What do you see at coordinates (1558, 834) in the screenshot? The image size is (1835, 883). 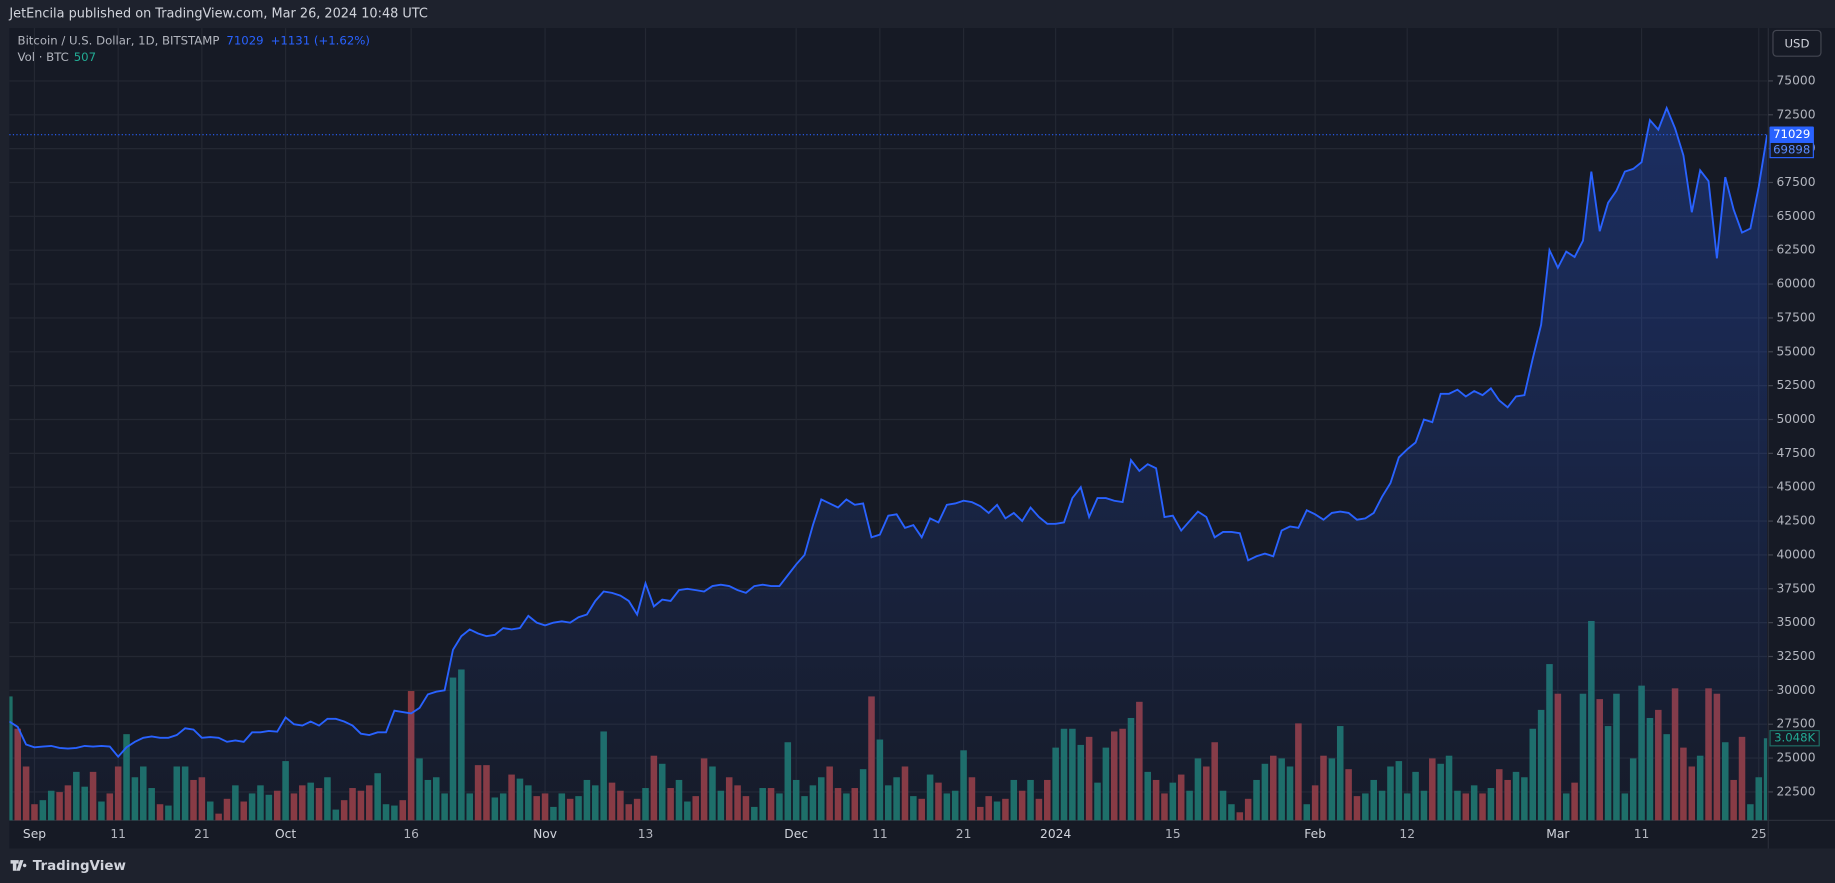 I see `x-tick-label: Mar` at bounding box center [1558, 834].